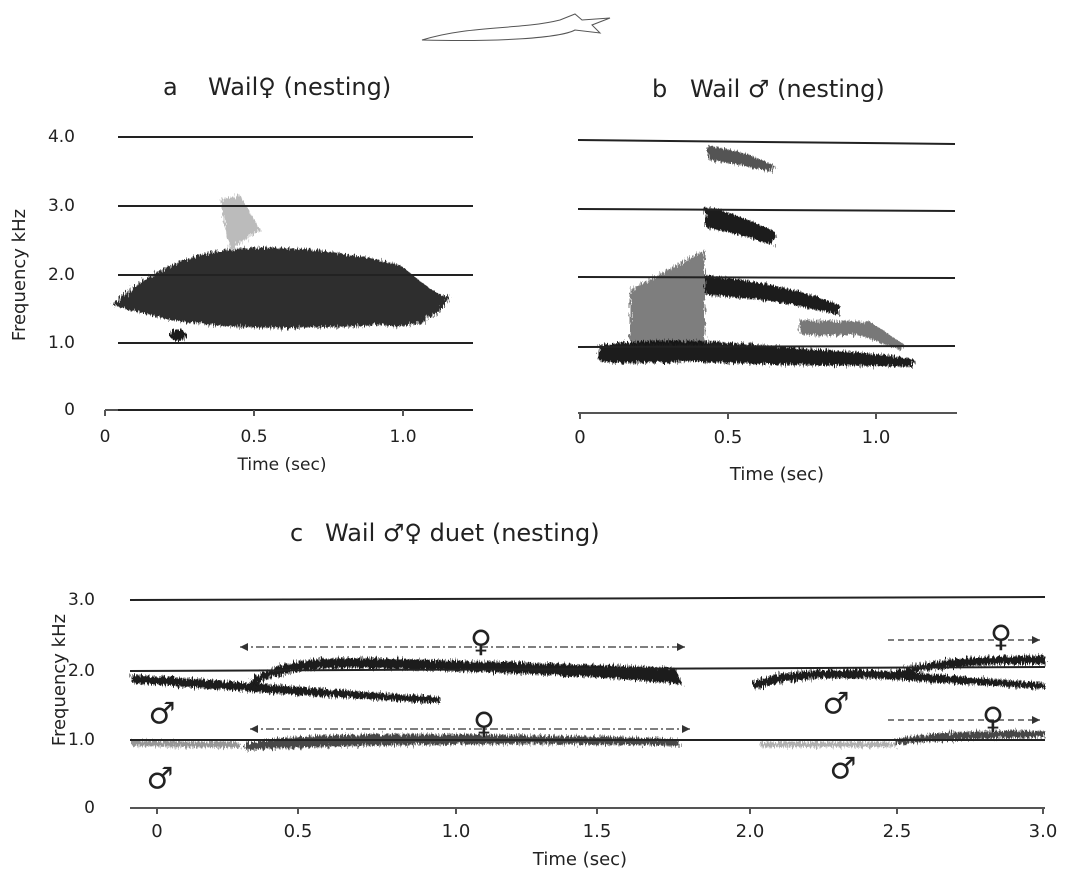 The height and width of the screenshot is (873, 1071). Describe the element at coordinates (659, 89) in the screenshot. I see `panel-label: b` at that location.